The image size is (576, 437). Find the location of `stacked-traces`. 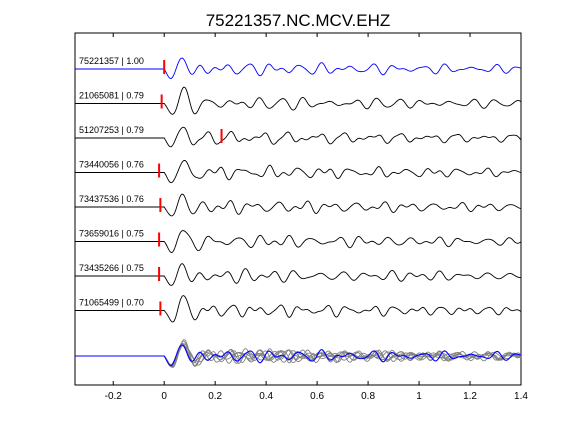

stacked-traces is located at coordinates (298, 353).